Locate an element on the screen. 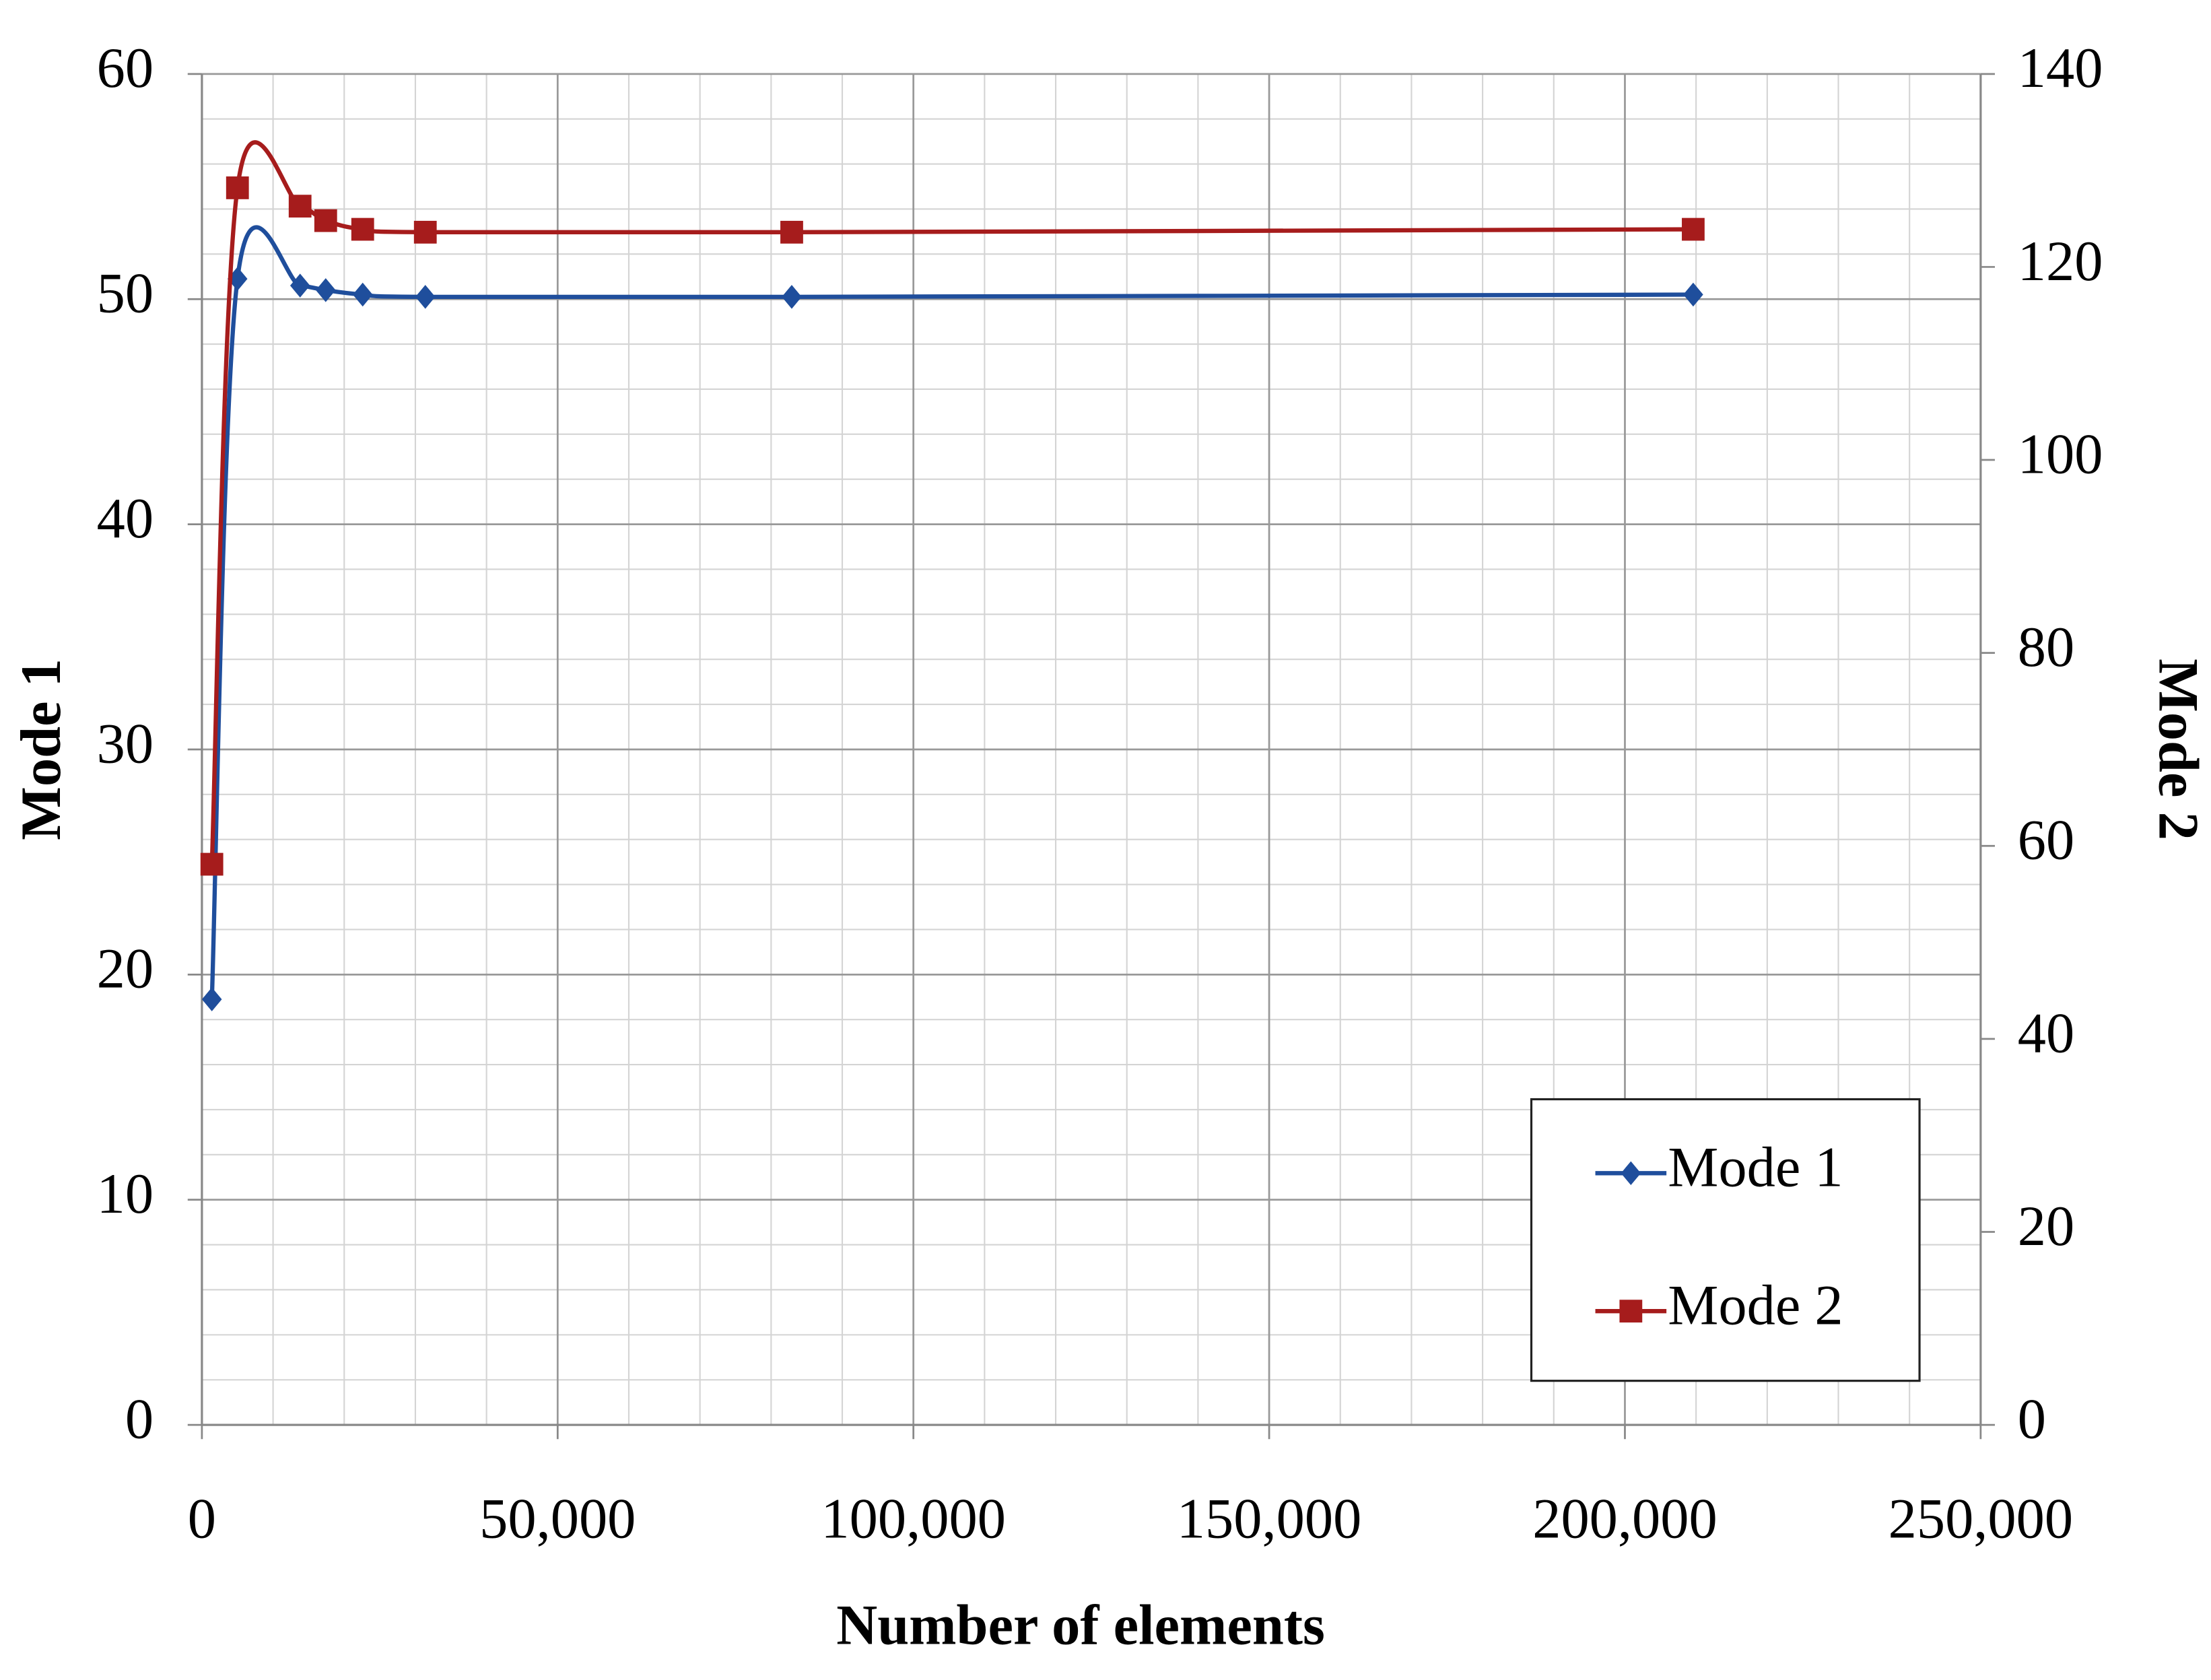 The height and width of the screenshot is (1680, 2211). y-tick-label: 20 is located at coordinates (125, 970).